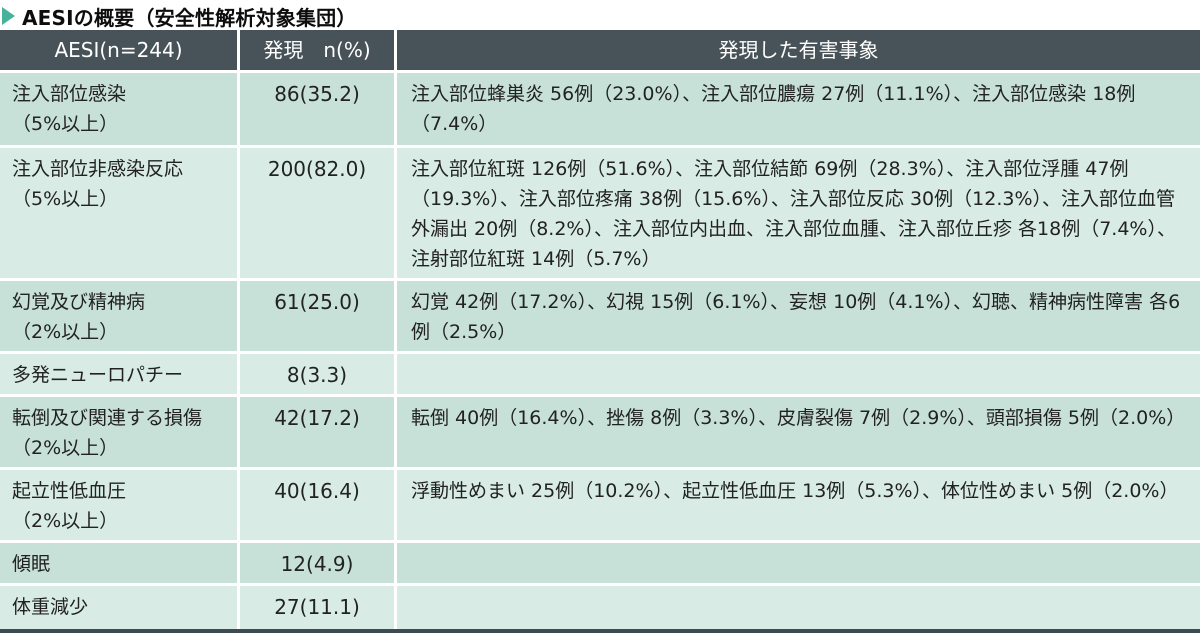 This screenshot has height=633, width=1200. What do you see at coordinates (120, 374) in the screenshot?
I see `aesi-name: 多発ニューロパチー` at bounding box center [120, 374].